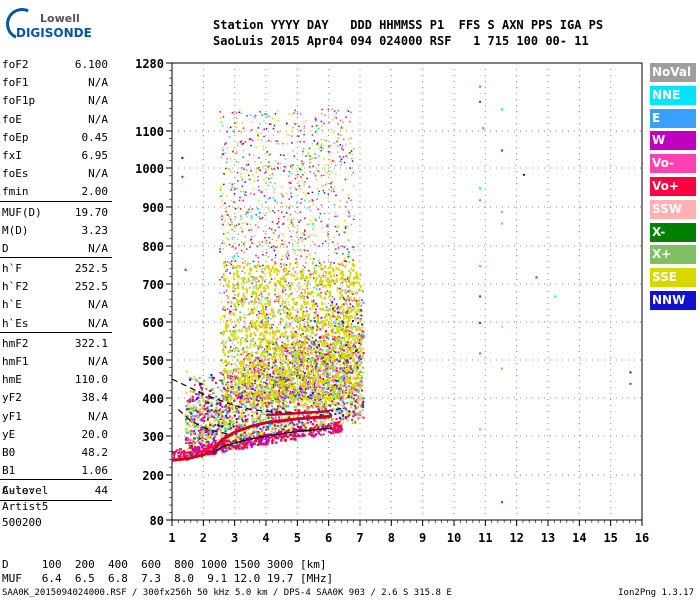 The width and height of the screenshot is (700, 600). What do you see at coordinates (673, 141) in the screenshot?
I see `legend-item: W` at bounding box center [673, 141].